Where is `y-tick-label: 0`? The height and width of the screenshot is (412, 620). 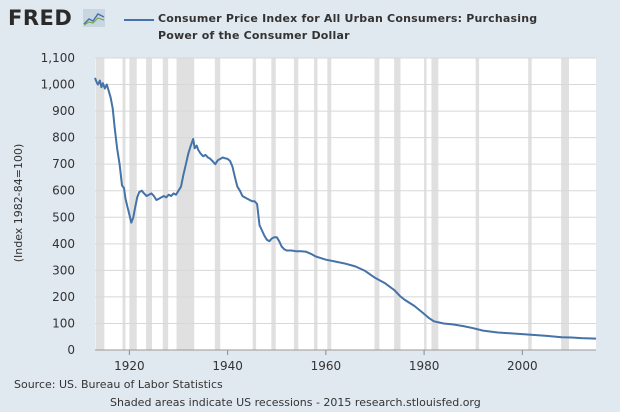 y-tick-label: 0 is located at coordinates (71, 350).